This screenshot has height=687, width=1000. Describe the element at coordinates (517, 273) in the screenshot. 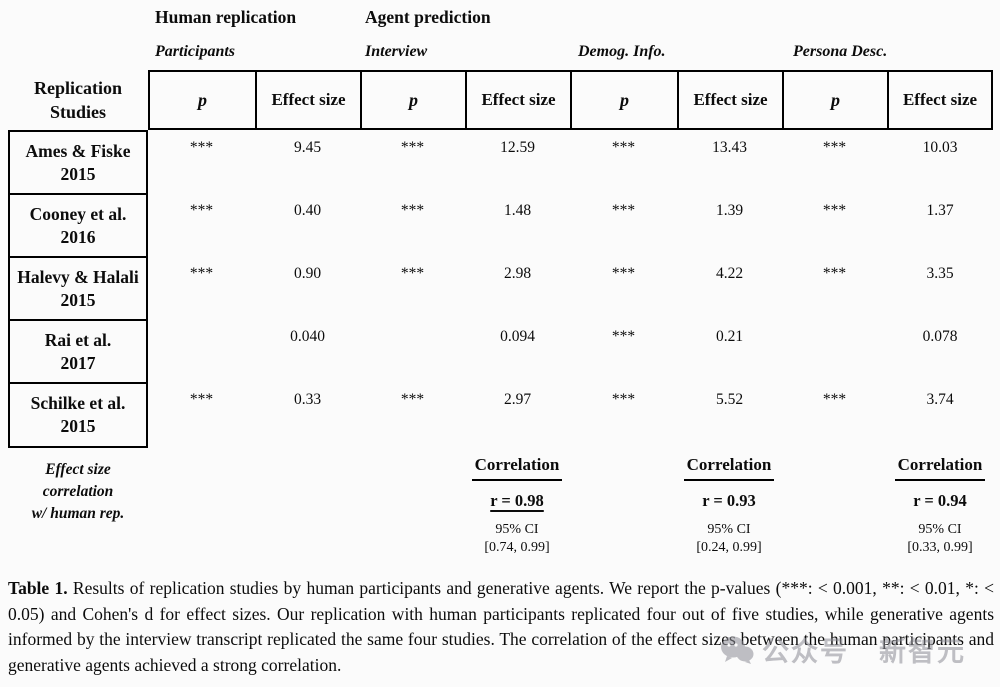

I see `table-cell: 2.98` at that location.